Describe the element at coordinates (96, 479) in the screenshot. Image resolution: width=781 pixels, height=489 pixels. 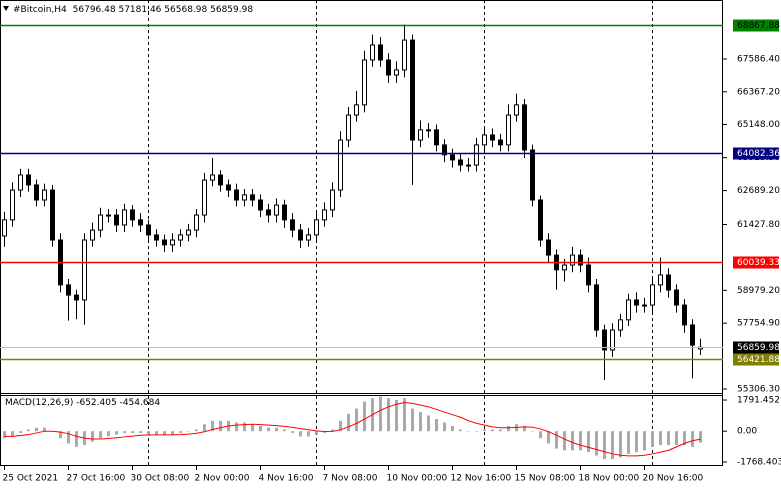
I see `x-tick-label: 27 Oct 16:00` at that location.